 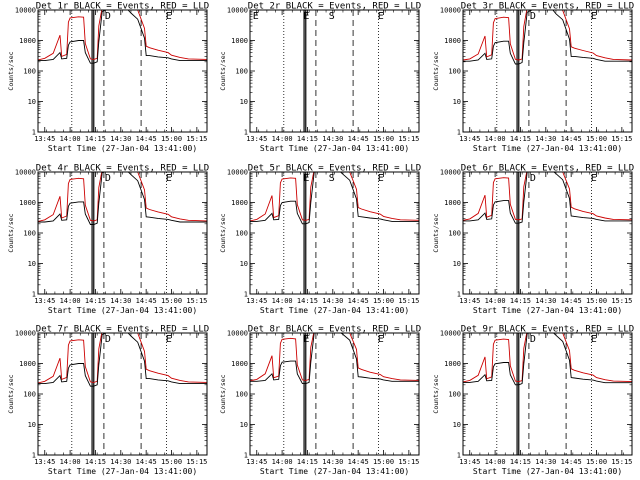 What do you see at coordinates (332, 178) in the screenshot?
I see `annotation-letter: S` at bounding box center [332, 178].